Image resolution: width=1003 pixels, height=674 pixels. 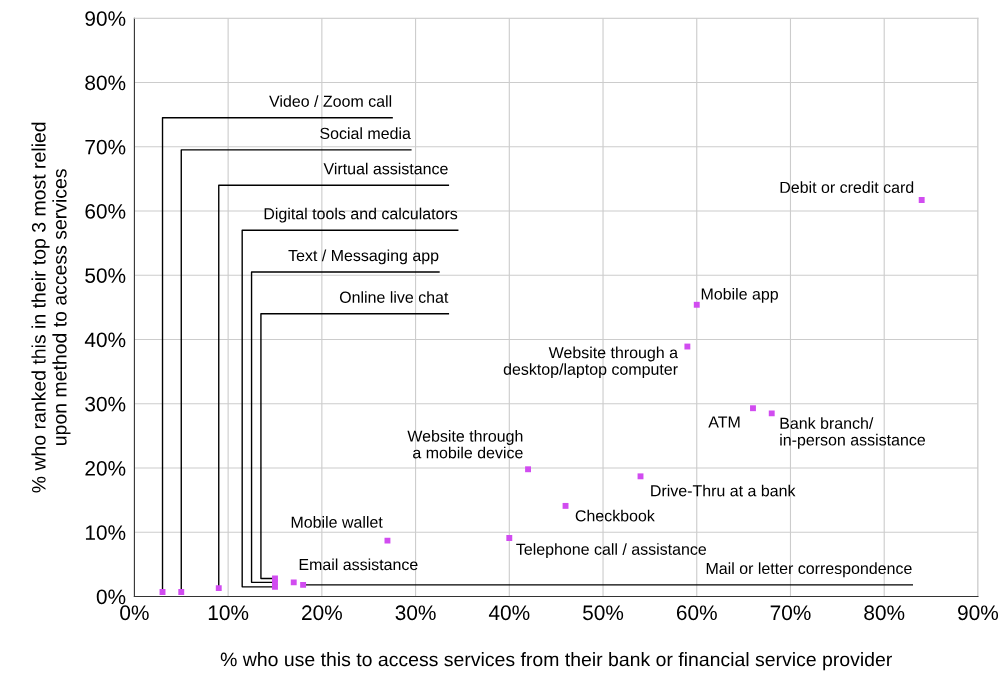 What do you see at coordinates (603, 613) in the screenshot?
I see `x-tick-label: 50%` at bounding box center [603, 613].